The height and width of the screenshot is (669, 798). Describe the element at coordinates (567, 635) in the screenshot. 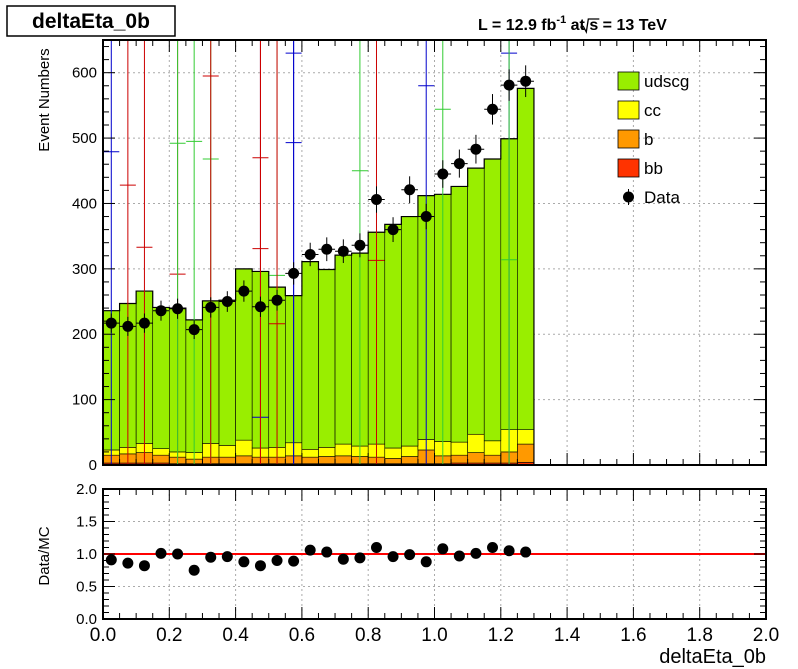

I see `ratio-x-tick-label: 1.4` at that location.